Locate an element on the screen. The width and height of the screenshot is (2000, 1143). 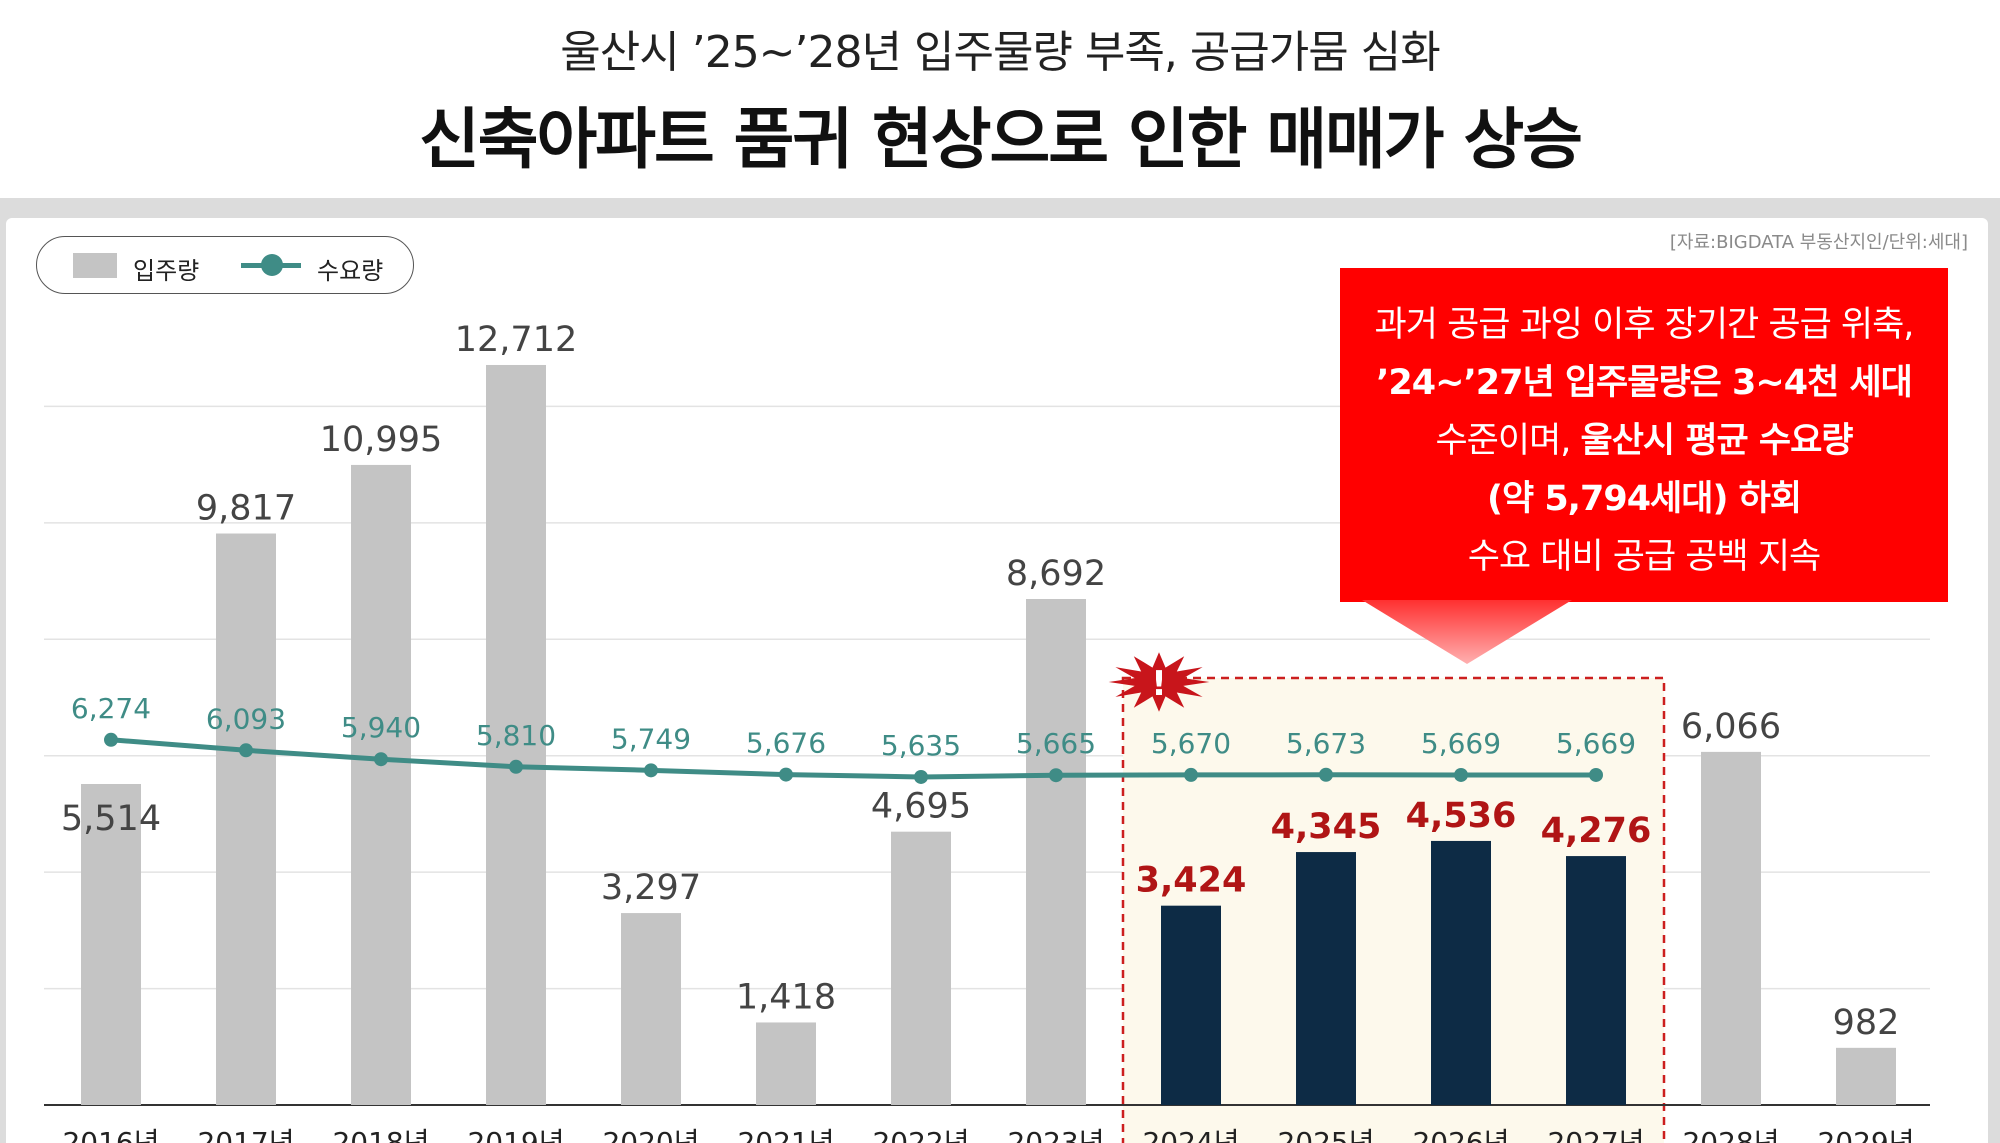
bar-value-label: 5,514 is located at coordinates (111, 819).